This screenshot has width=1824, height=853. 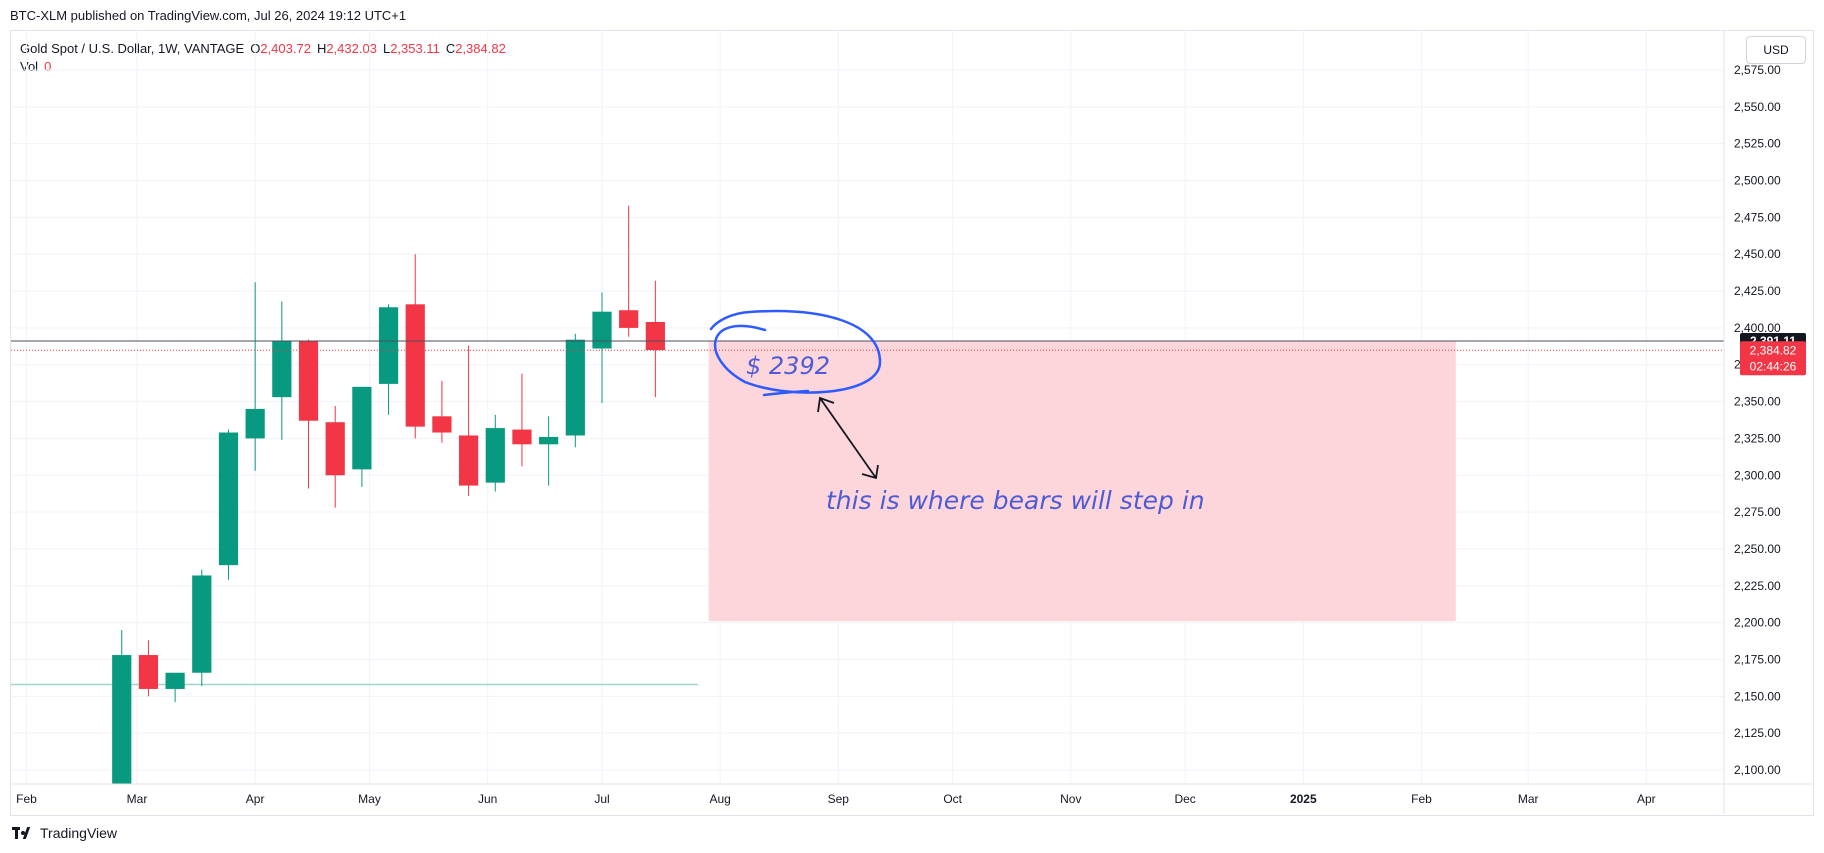 What do you see at coordinates (450, 48) in the screenshot?
I see `close-label: C` at bounding box center [450, 48].